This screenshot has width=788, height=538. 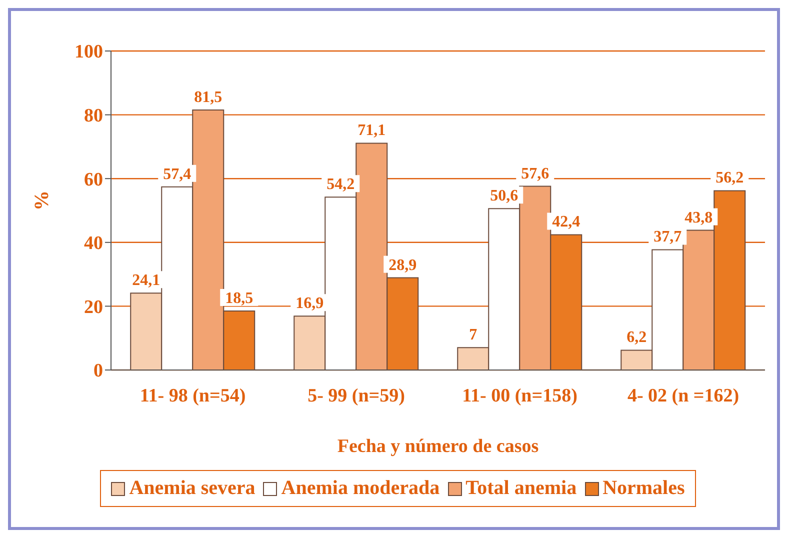 I want to click on legend-label: Normales, so click(x=643, y=488).